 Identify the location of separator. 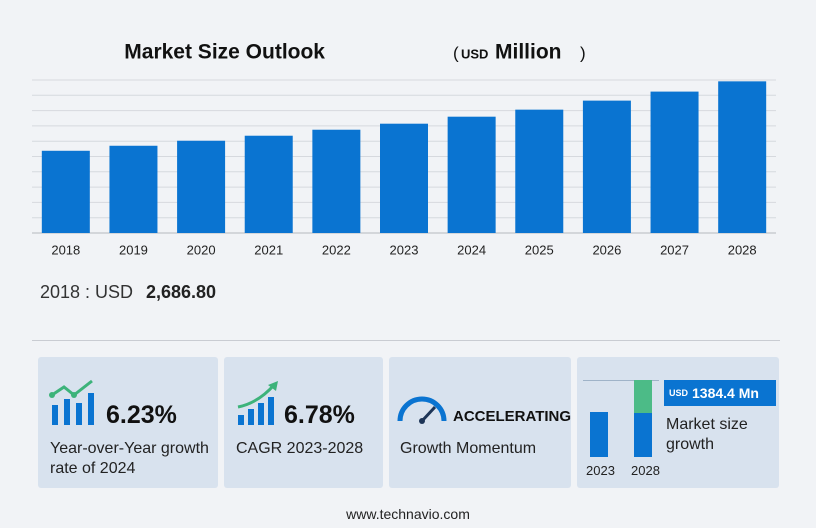
(406, 340).